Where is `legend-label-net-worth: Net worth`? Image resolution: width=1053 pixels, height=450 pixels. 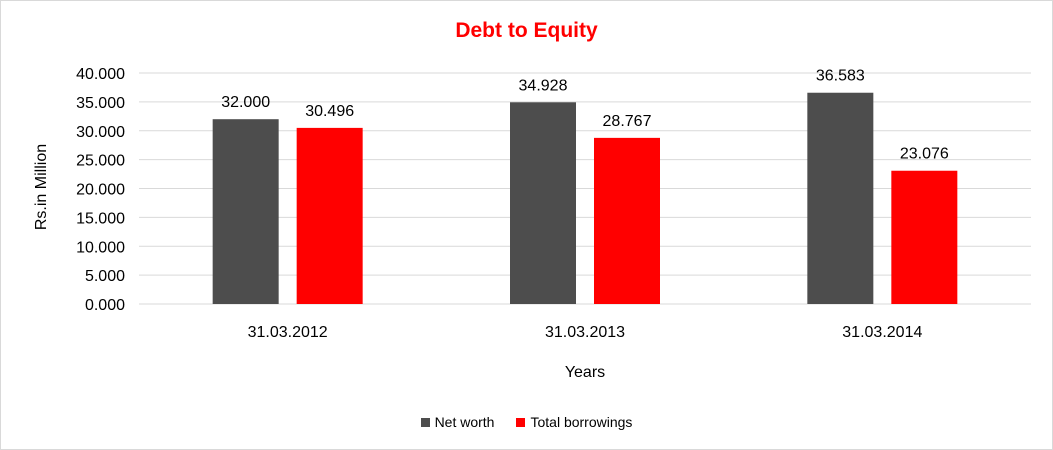 legend-label-net-worth: Net worth is located at coordinates (464, 422).